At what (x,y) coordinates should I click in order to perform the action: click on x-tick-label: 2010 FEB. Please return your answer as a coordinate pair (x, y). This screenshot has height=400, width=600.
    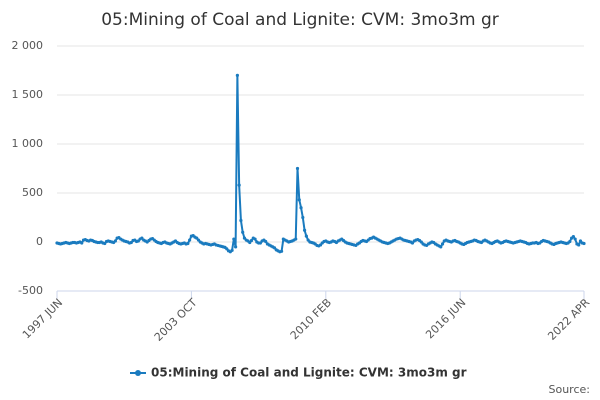
    Looking at the image, I should click on (311, 319).